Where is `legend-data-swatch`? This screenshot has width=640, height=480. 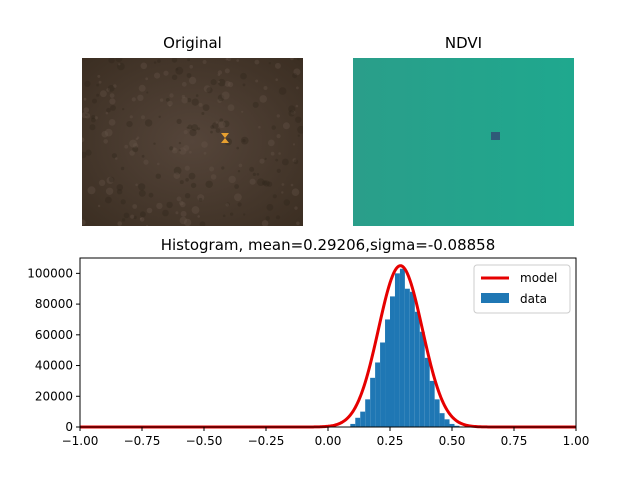
legend-data-swatch is located at coordinates (495, 298).